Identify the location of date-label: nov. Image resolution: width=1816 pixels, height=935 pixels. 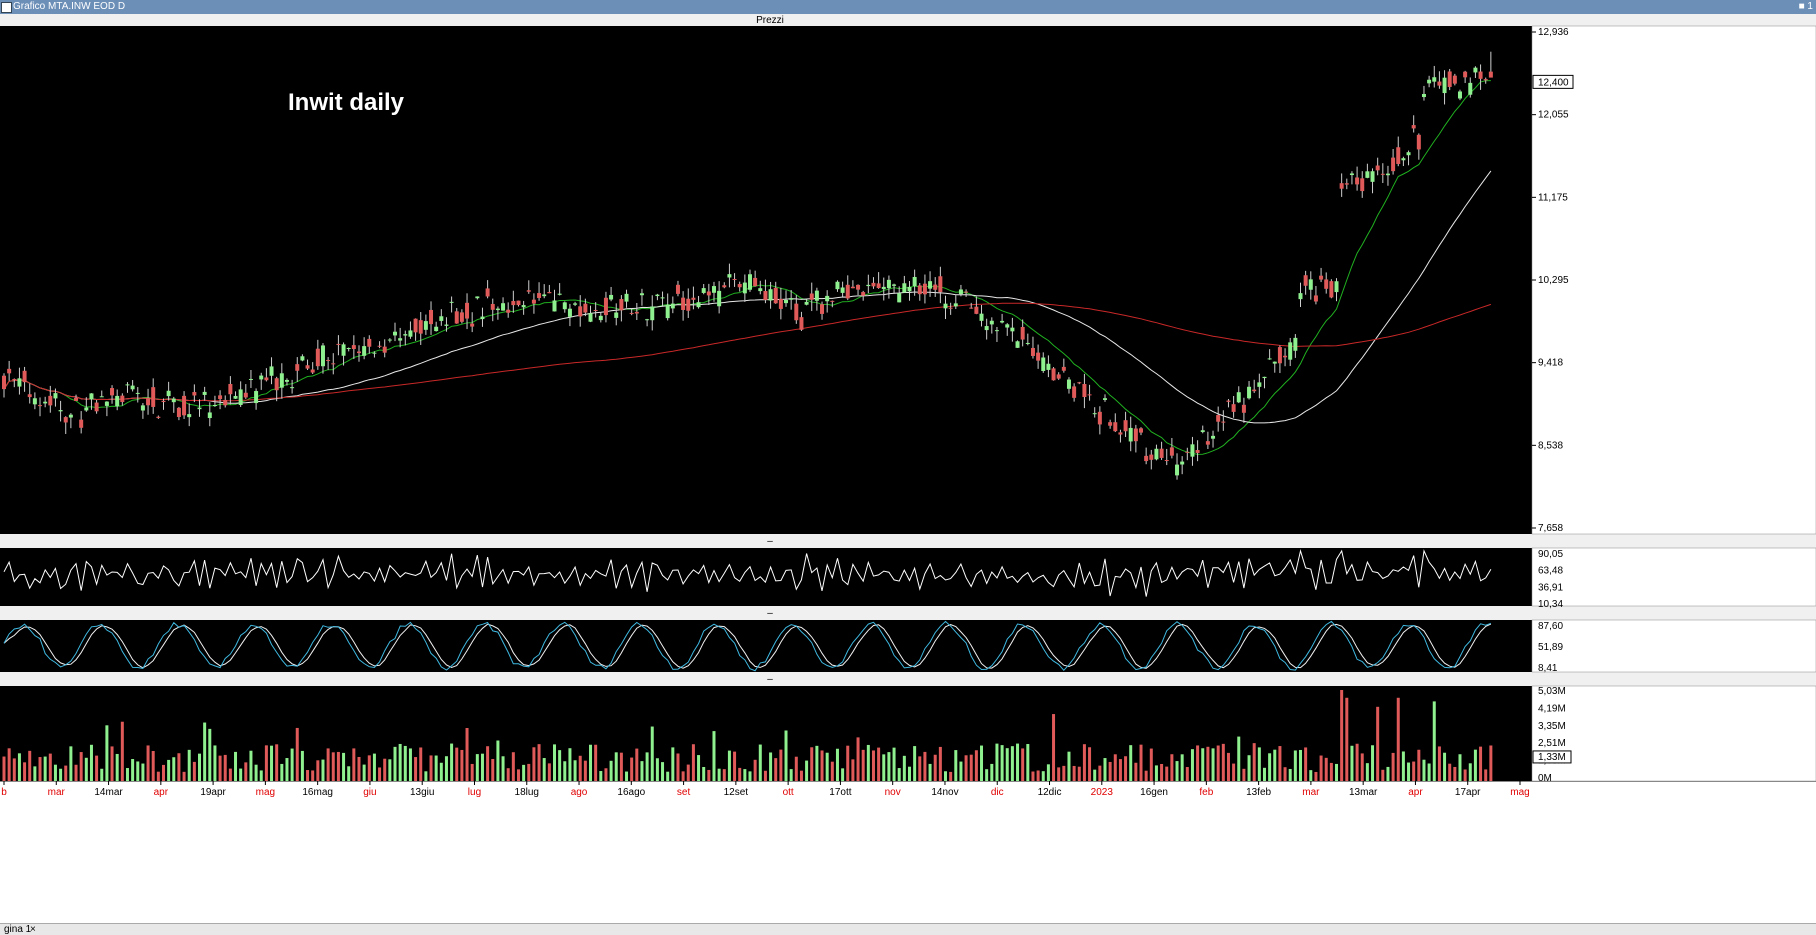
(893, 792).